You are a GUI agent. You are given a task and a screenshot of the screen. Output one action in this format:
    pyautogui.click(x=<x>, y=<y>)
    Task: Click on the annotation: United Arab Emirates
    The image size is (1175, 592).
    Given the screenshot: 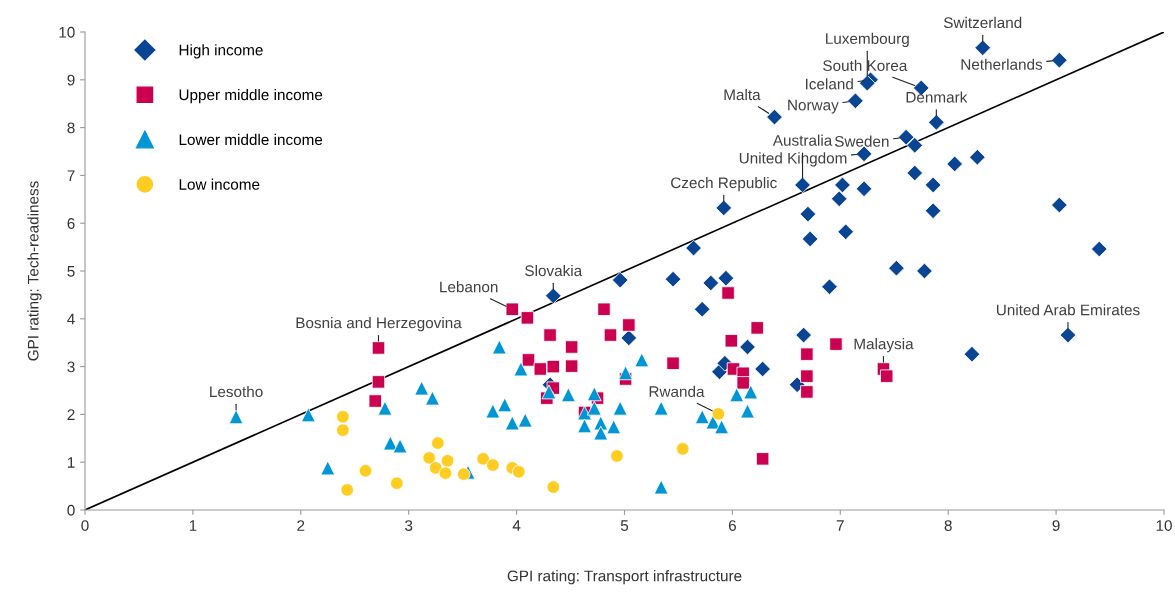 What is the action you would take?
    pyautogui.click(x=1068, y=310)
    